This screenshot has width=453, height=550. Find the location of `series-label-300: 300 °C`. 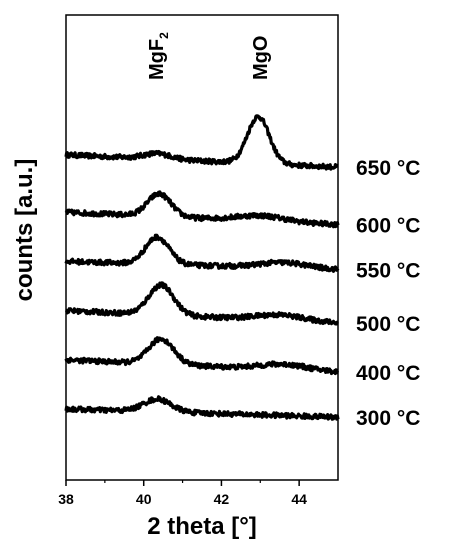

series-label-300: 300 °C is located at coordinates (388, 418).